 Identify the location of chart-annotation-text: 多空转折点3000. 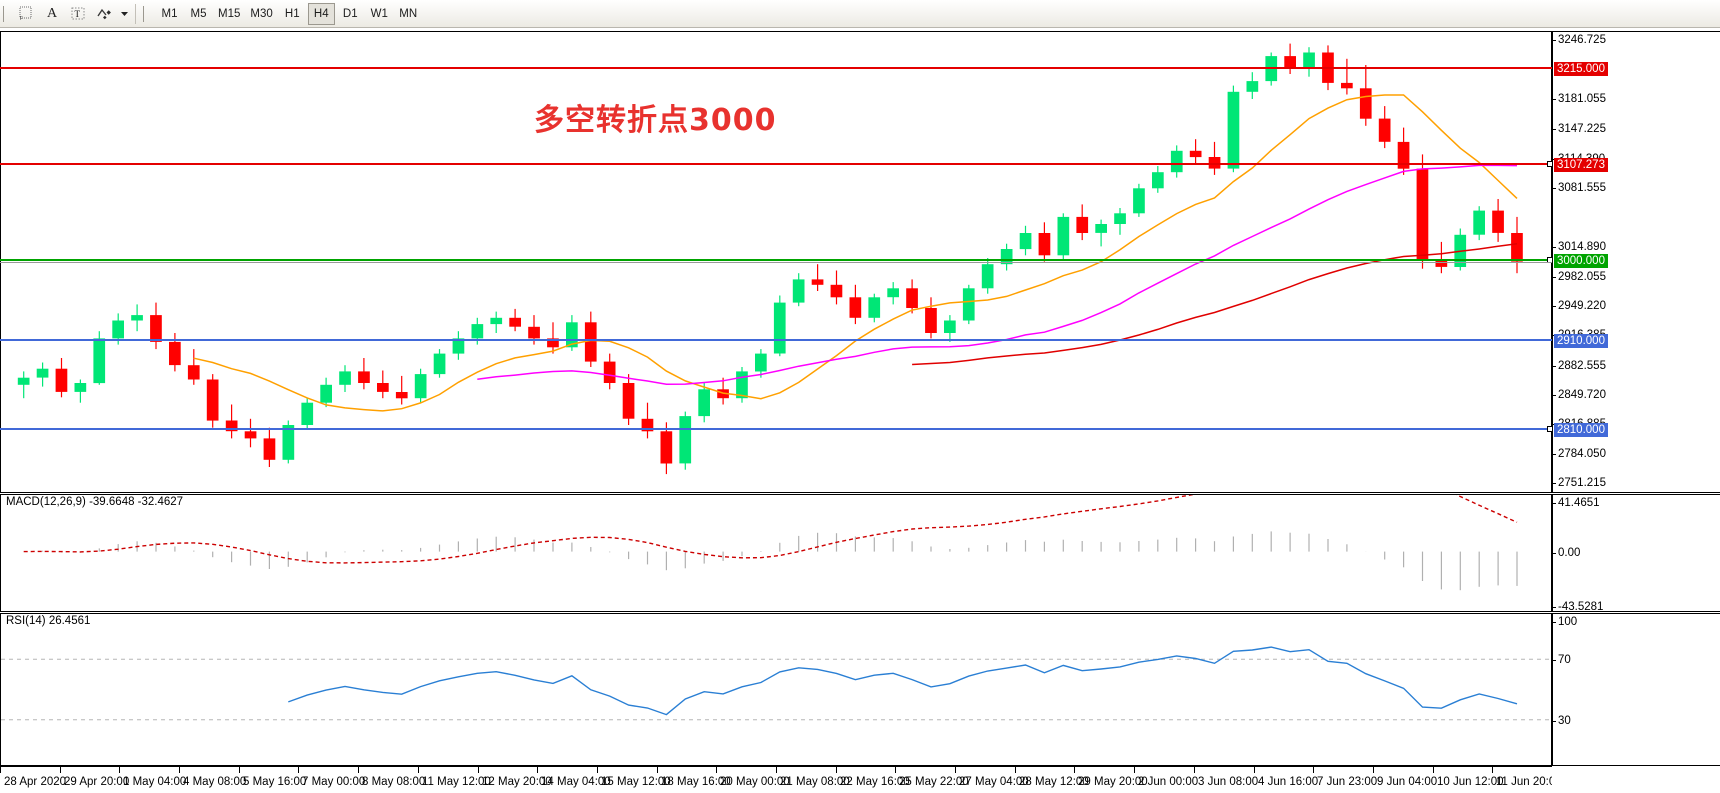
(655, 120).